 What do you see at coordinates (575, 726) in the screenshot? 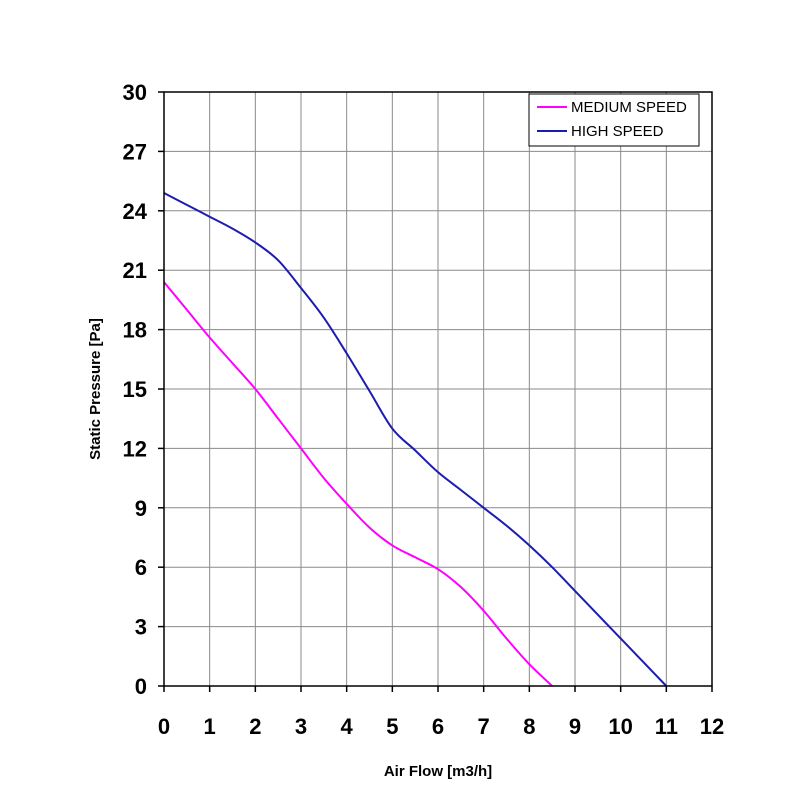
I see `x-tick-label: 9` at bounding box center [575, 726].